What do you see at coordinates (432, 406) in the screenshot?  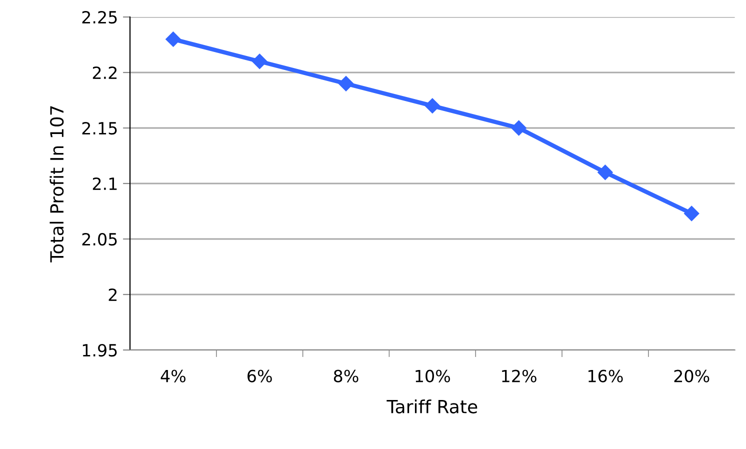 I see `x-axis-title: Tariff Rate` at bounding box center [432, 406].